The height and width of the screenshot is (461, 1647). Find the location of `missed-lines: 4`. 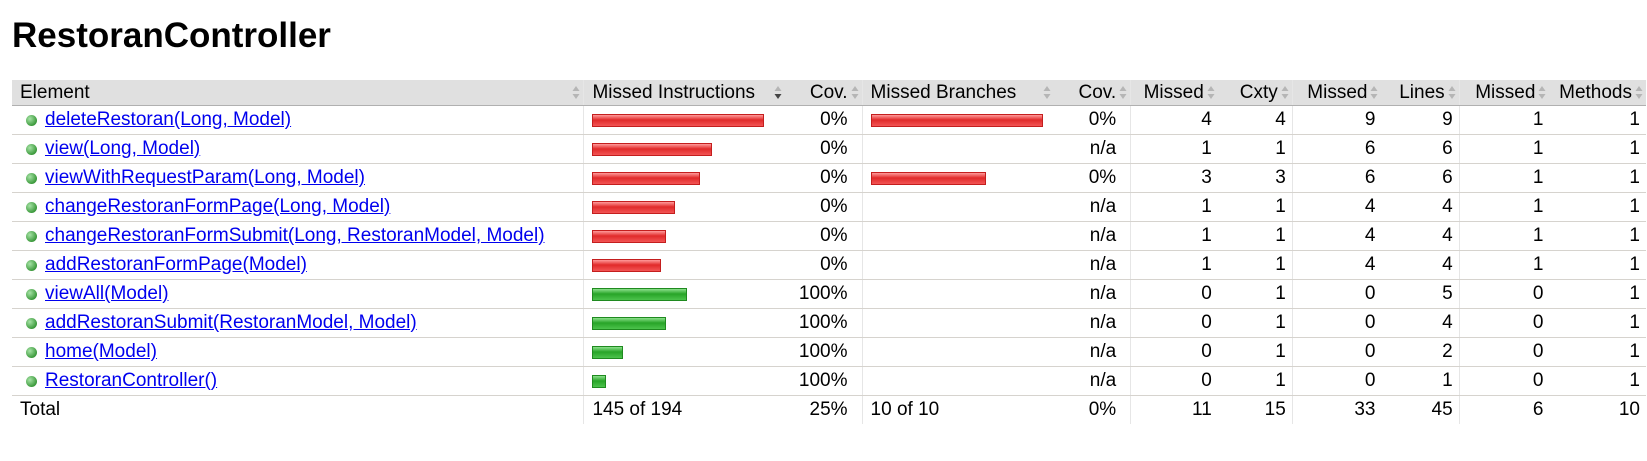

missed-lines: 4 is located at coordinates (1336, 265).